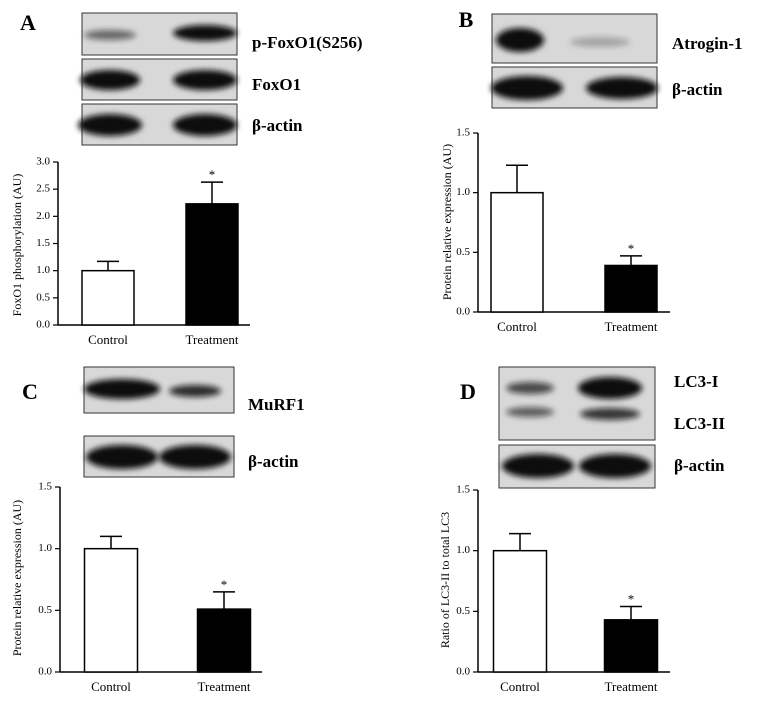 This screenshot has height=705, width=771. What do you see at coordinates (28, 22) in the screenshot?
I see `panel-label: A` at bounding box center [28, 22].